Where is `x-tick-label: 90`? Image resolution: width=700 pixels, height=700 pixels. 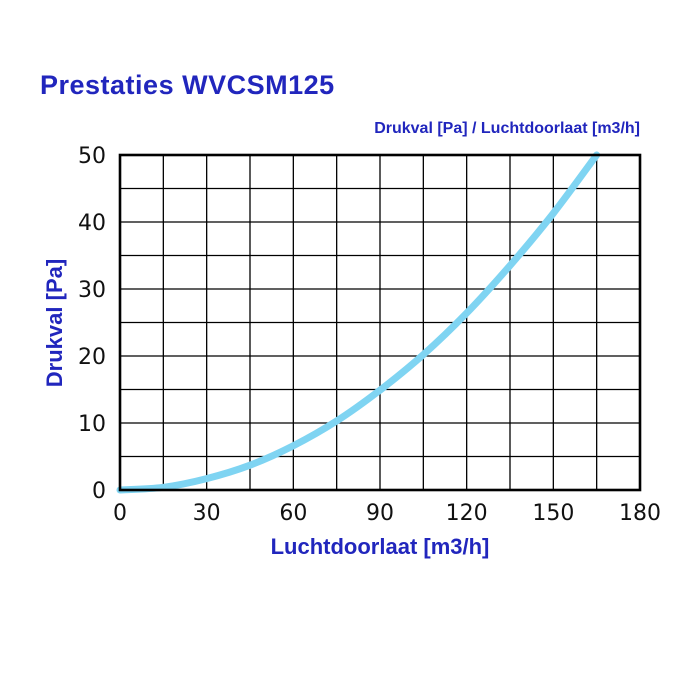
x-tick-label: 90 is located at coordinates (380, 513).